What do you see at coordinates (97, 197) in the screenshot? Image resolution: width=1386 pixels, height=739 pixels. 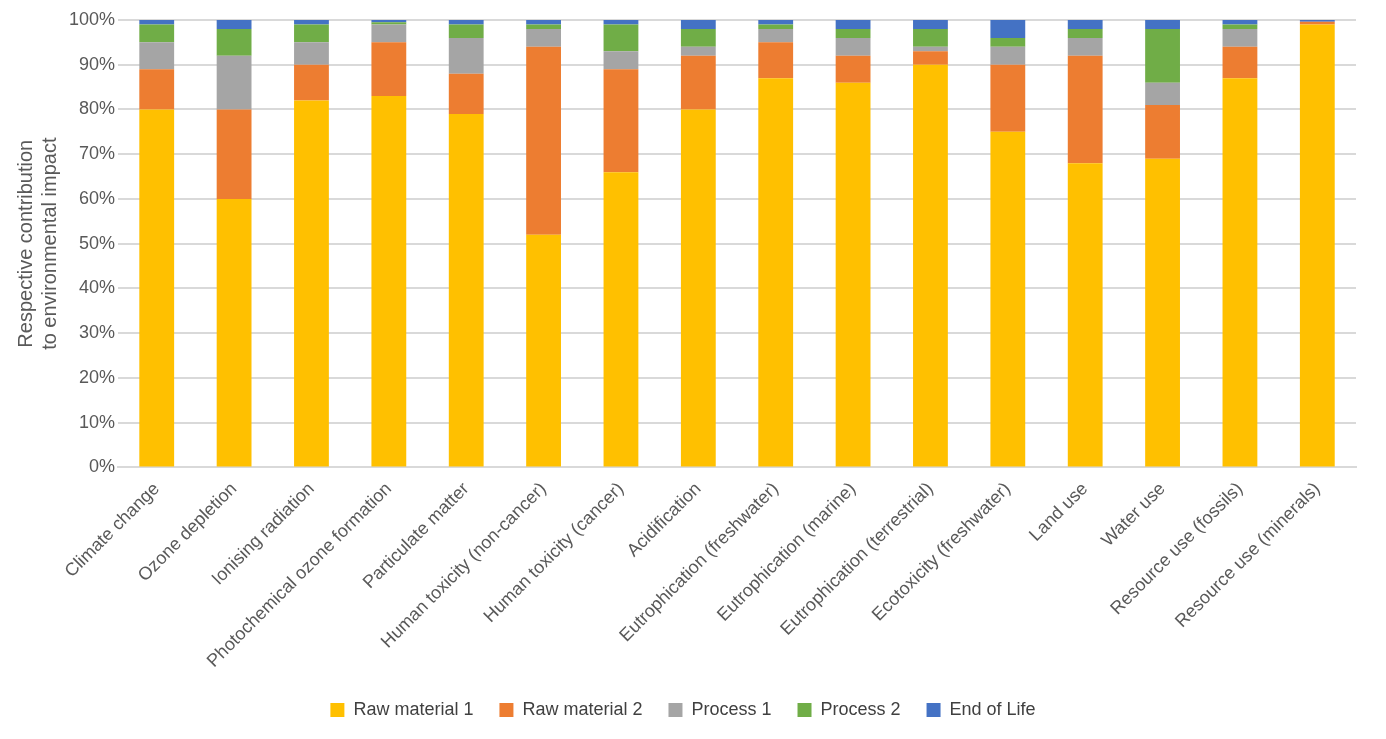 I see `y-tick-label: 60%` at bounding box center [97, 197].